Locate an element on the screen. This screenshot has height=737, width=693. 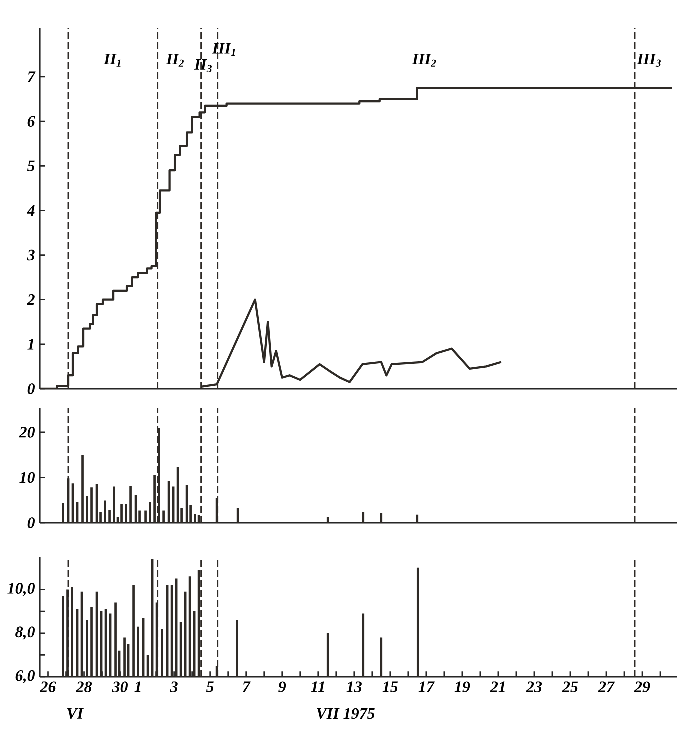
annotation: III$_{3}$ is located at coordinates (649, 60).